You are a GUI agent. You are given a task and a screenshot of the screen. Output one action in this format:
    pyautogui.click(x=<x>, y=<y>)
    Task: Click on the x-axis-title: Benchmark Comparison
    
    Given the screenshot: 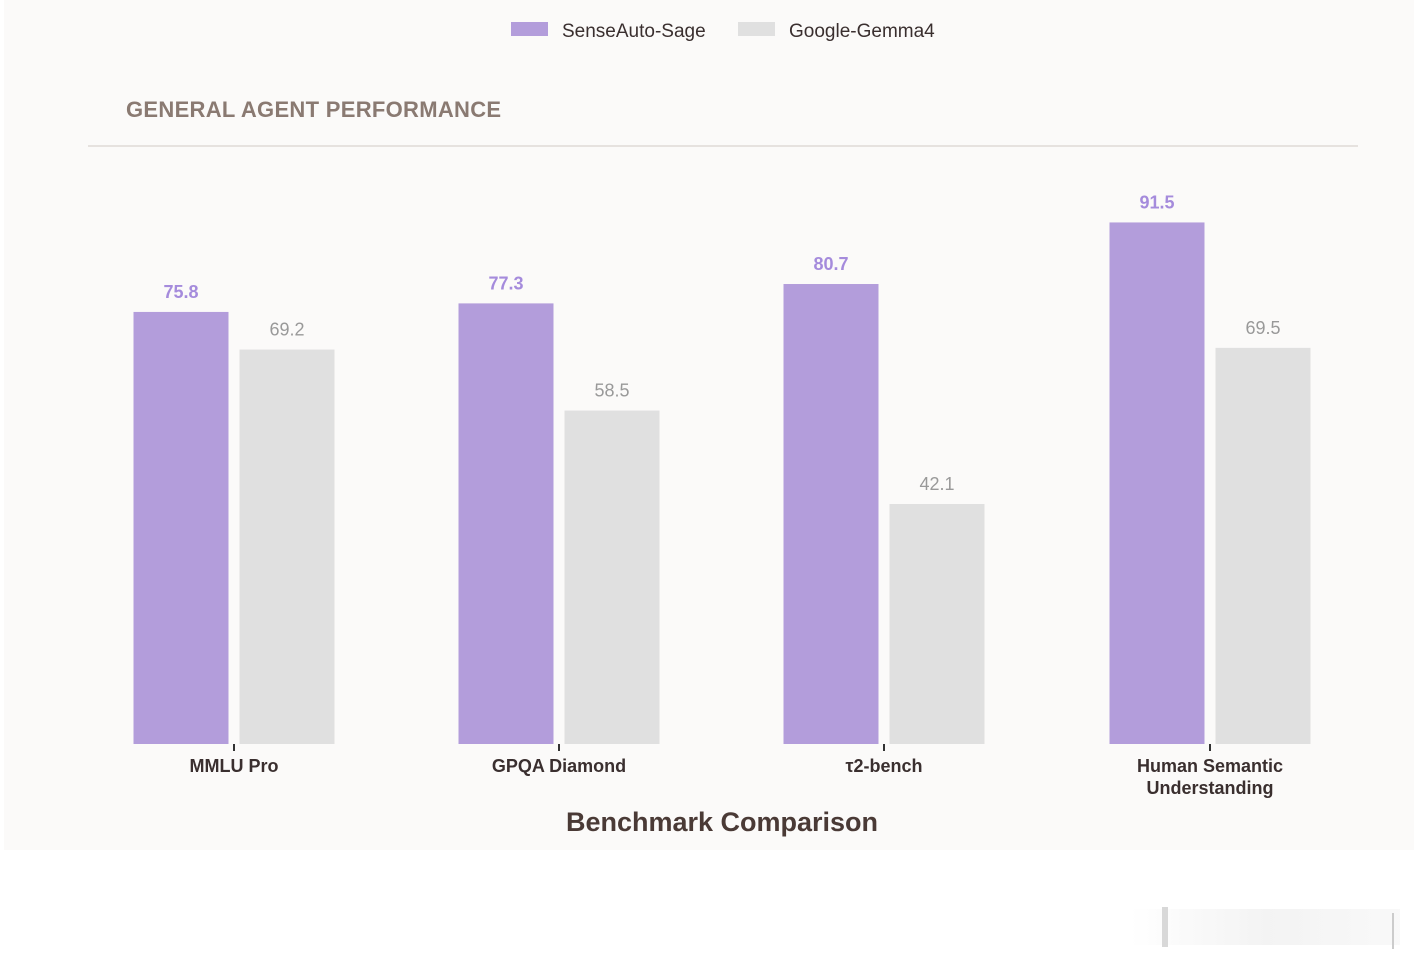 What is the action you would take?
    pyautogui.click(x=722, y=822)
    